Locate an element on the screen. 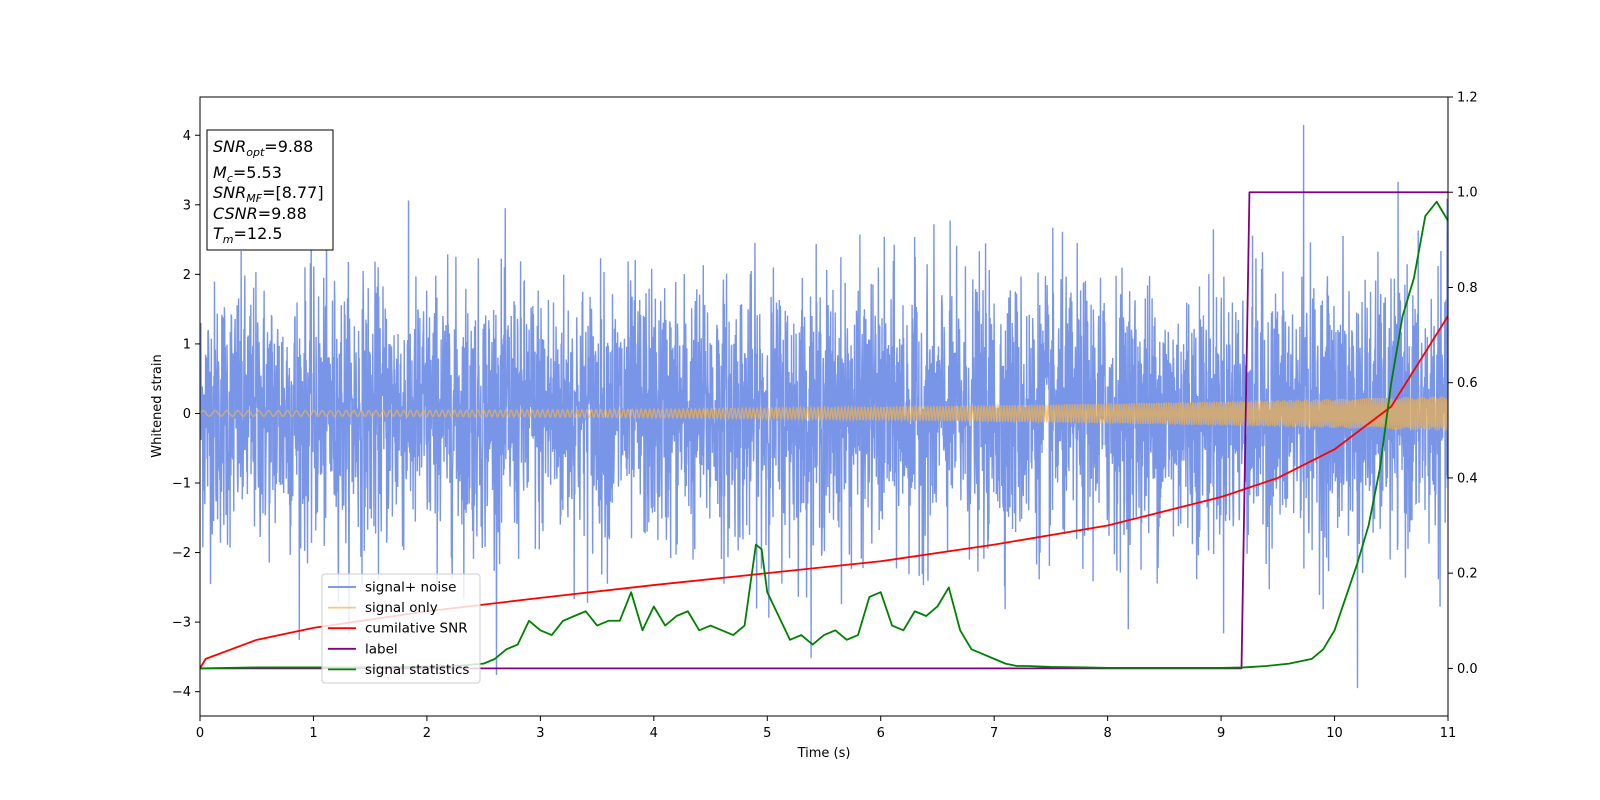 Image resolution: width=1600 pixels, height=800 pixels. legend-label: label is located at coordinates (381, 649).